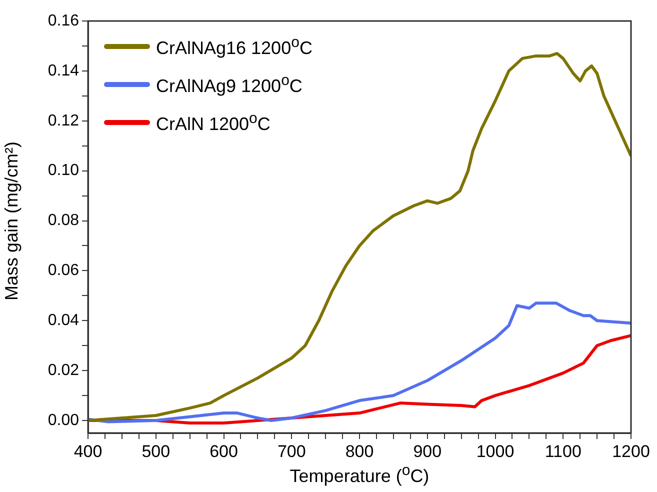 This screenshot has width=657, height=492. What do you see at coordinates (156, 451) in the screenshot?
I see `x-tick-label: 500` at bounding box center [156, 451].